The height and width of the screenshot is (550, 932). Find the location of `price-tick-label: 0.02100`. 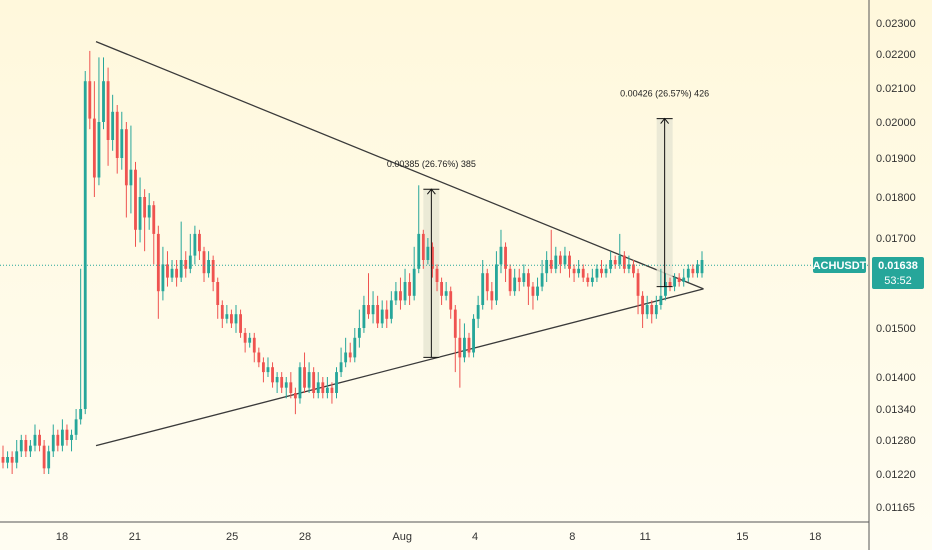

price-tick-label: 0.02100 is located at coordinates (896, 89).